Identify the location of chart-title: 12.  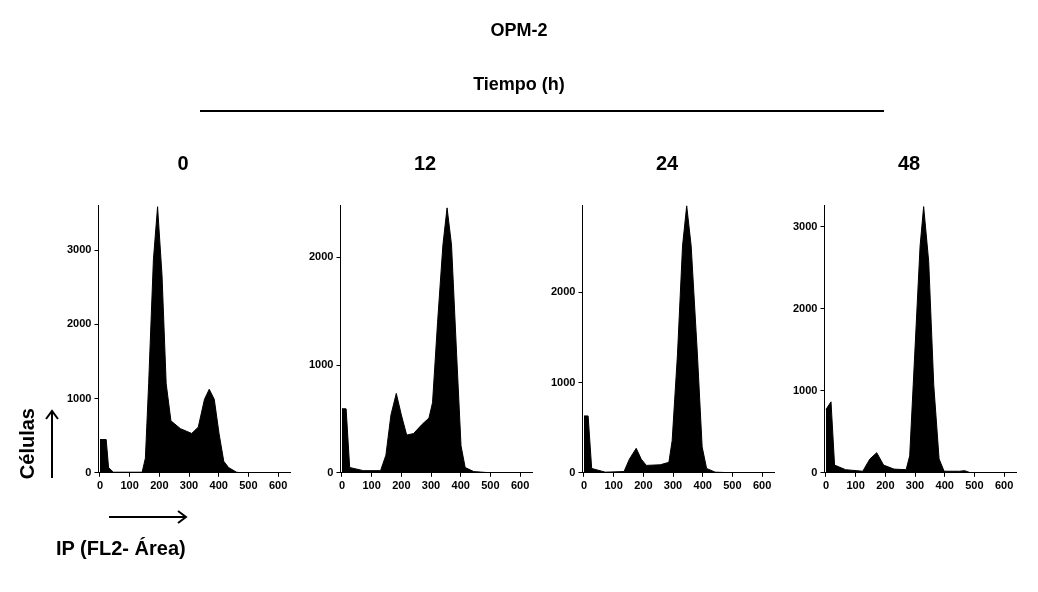
(425, 163).